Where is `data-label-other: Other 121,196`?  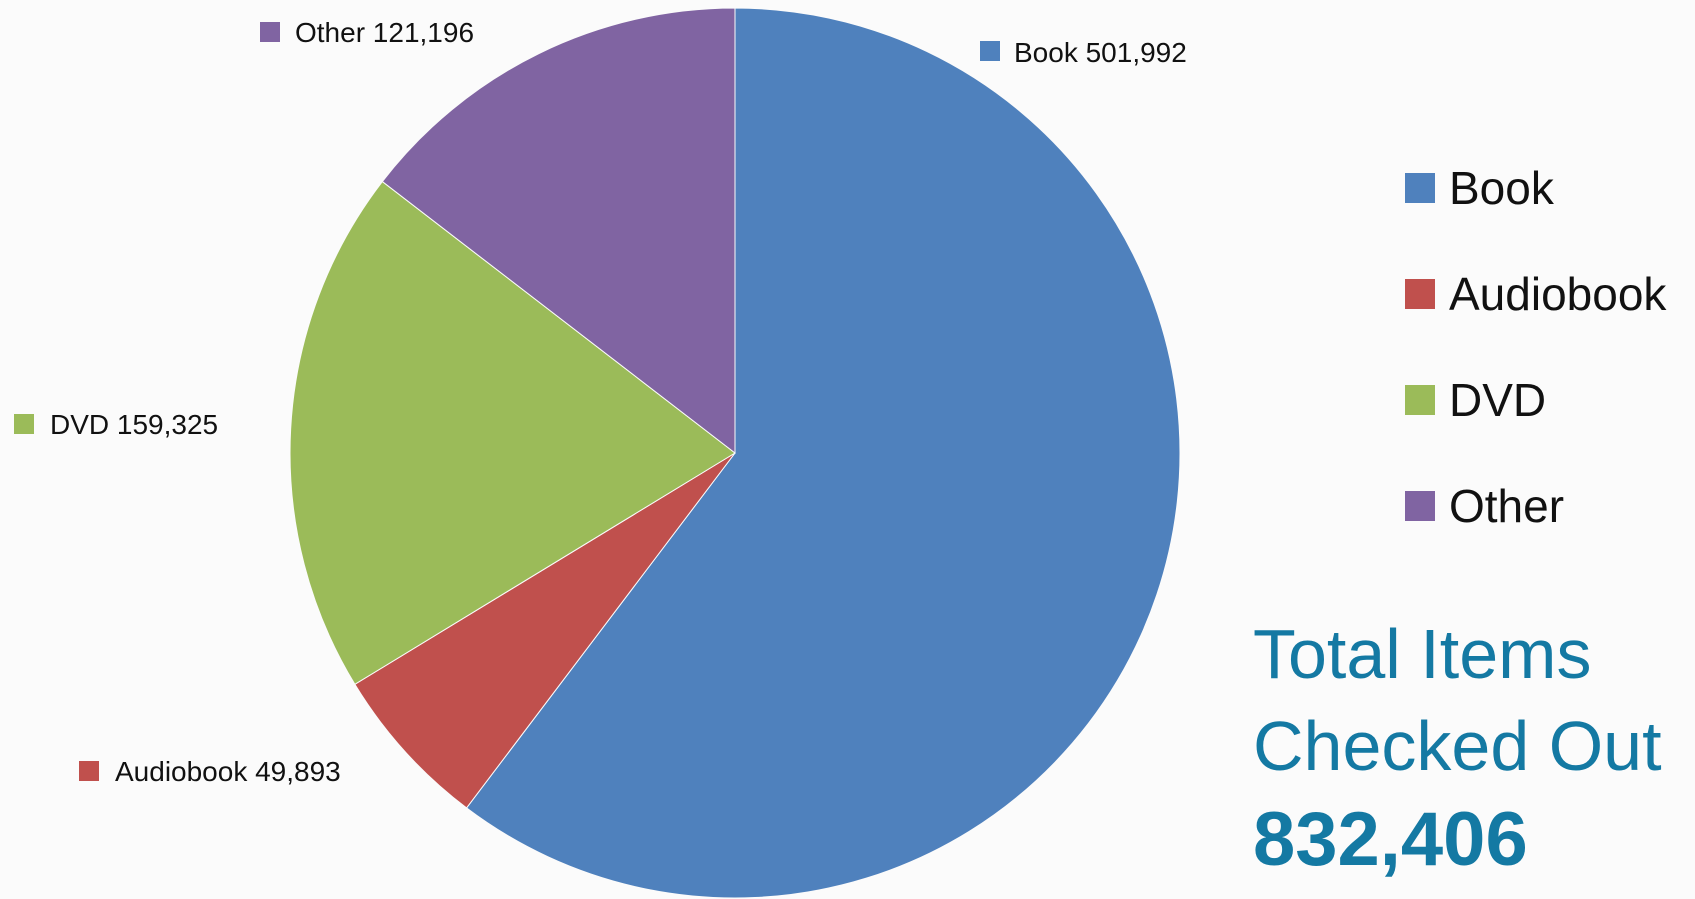
data-label-other: Other 121,196 is located at coordinates (384, 32).